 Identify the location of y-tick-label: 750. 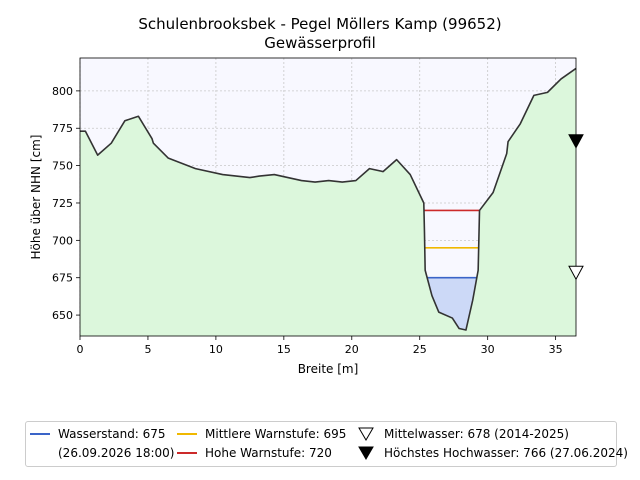
(62, 166).